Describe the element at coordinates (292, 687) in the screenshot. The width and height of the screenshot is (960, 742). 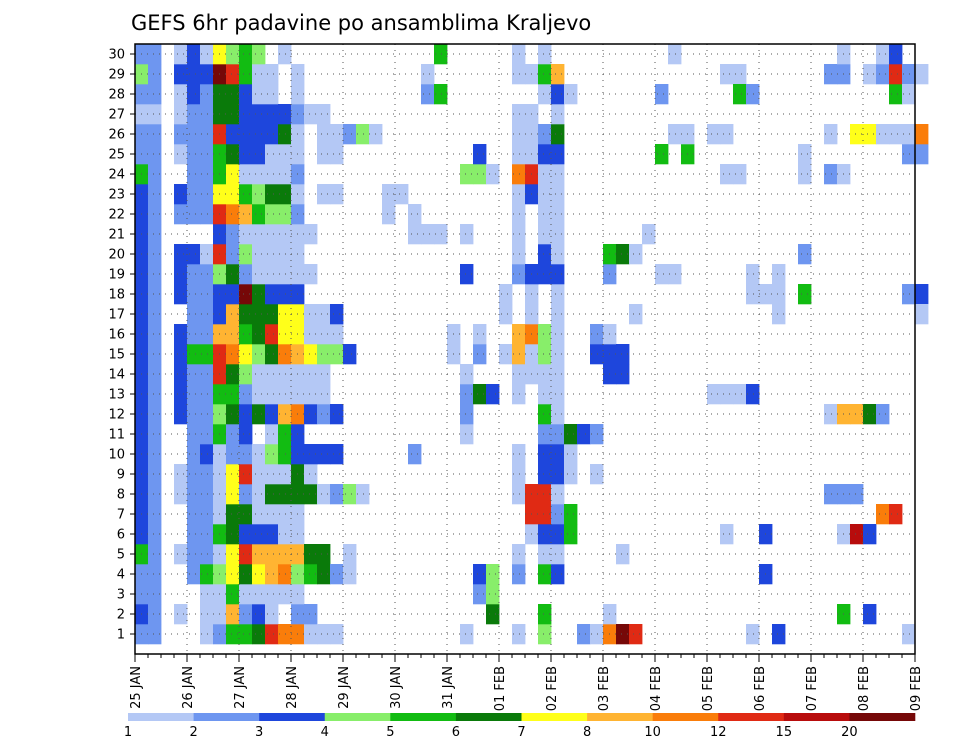
I see `x-tick-label: 28 JAN` at that location.